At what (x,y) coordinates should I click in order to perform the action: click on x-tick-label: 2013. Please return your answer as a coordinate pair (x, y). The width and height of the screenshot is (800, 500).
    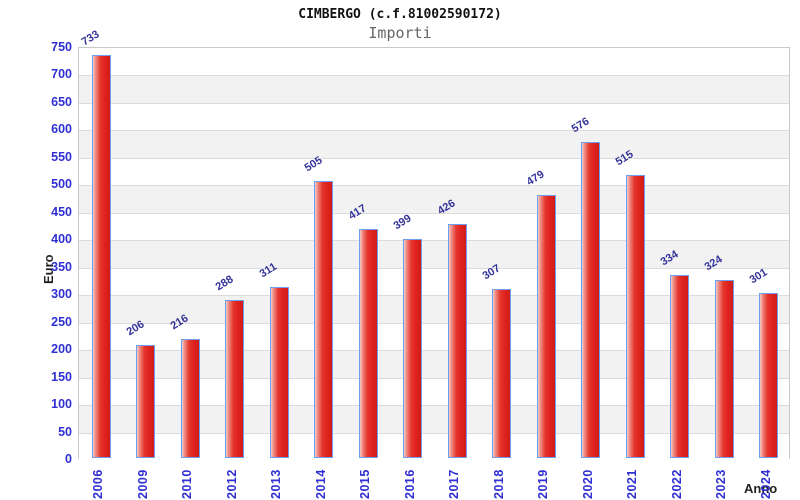
    Looking at the image, I should click on (276, 484).